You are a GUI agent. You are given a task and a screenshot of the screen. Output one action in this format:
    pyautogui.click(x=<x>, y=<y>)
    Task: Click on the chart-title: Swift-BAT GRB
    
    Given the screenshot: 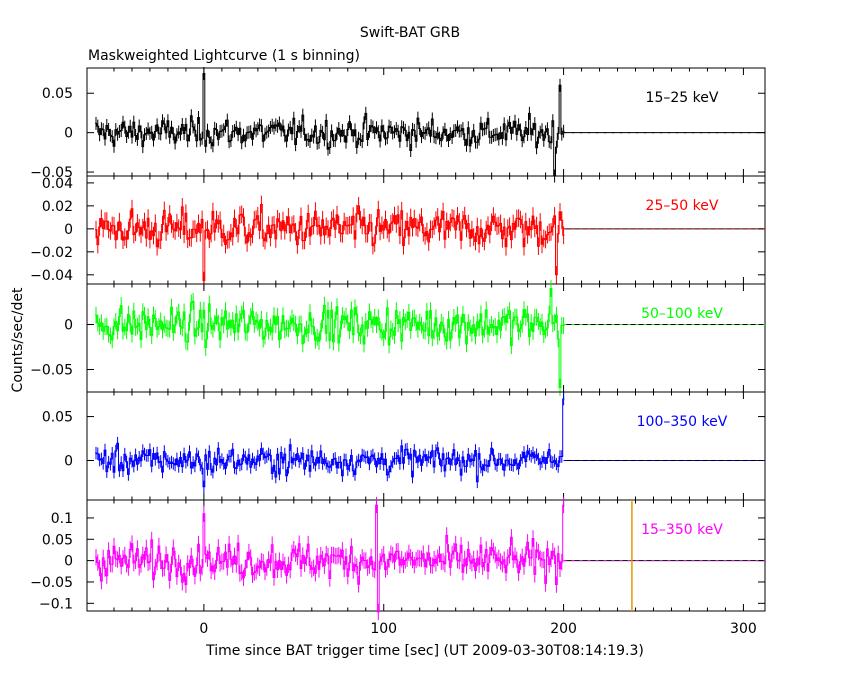 What is the action you would take?
    pyautogui.click(x=410, y=33)
    